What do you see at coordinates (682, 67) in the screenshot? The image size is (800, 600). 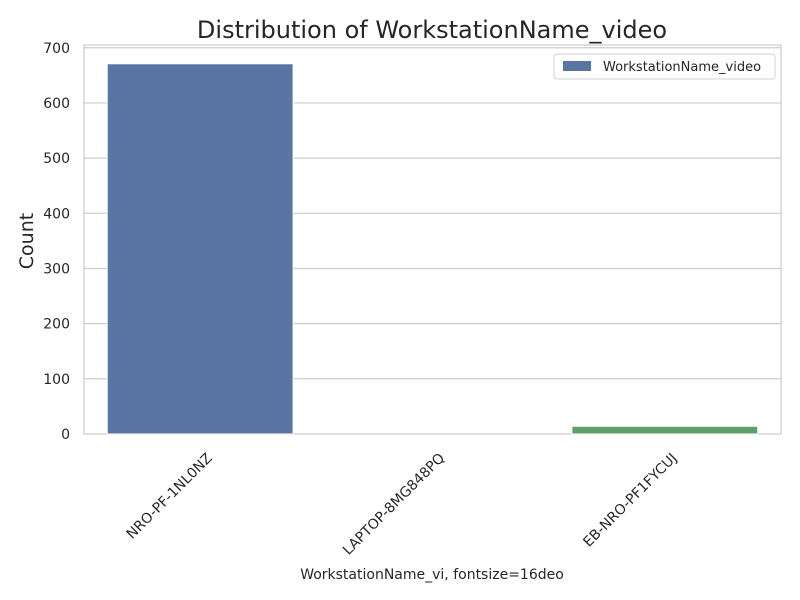 I see `legend-label: WorkstationName_video` at bounding box center [682, 67].